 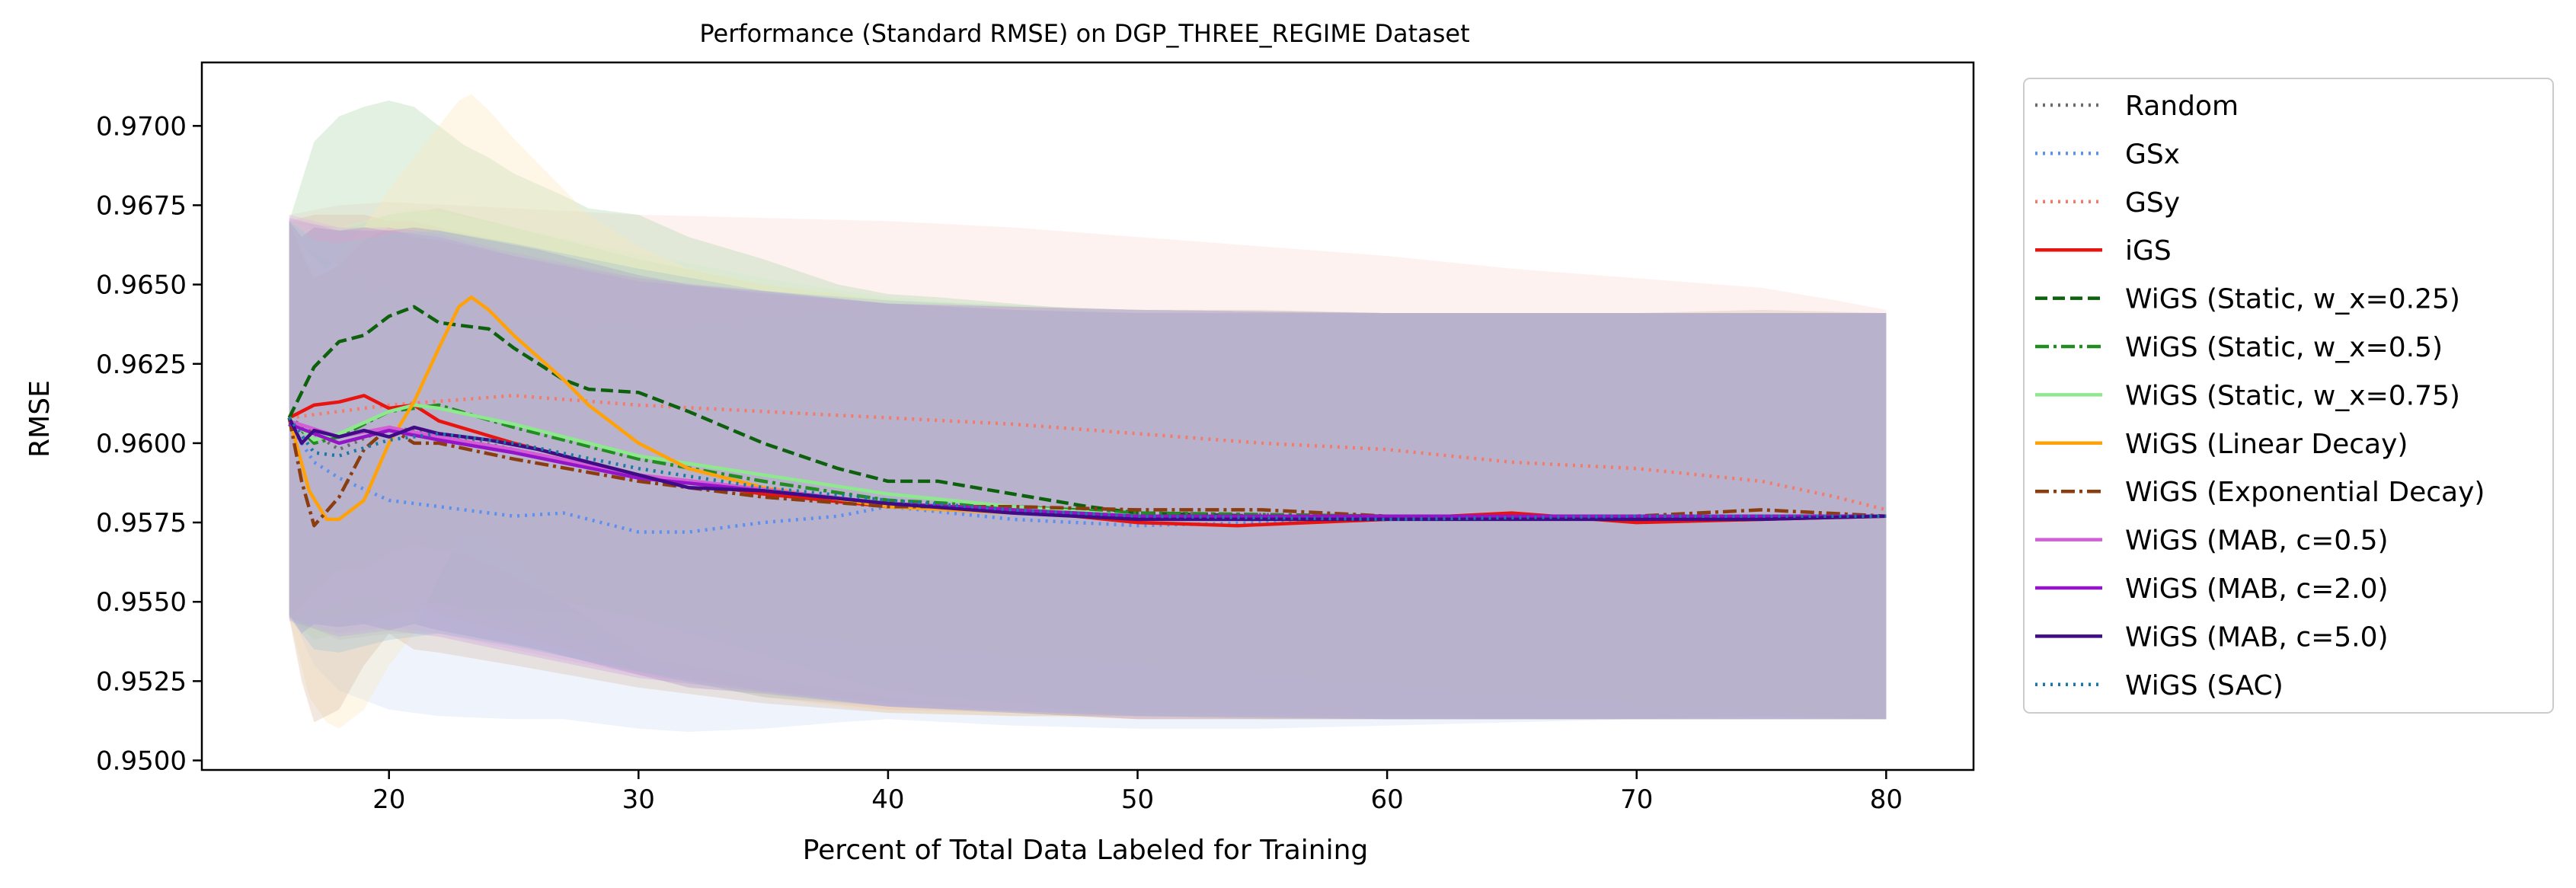 What do you see at coordinates (1138, 799) in the screenshot?
I see `x-tick-label: 50` at bounding box center [1138, 799].